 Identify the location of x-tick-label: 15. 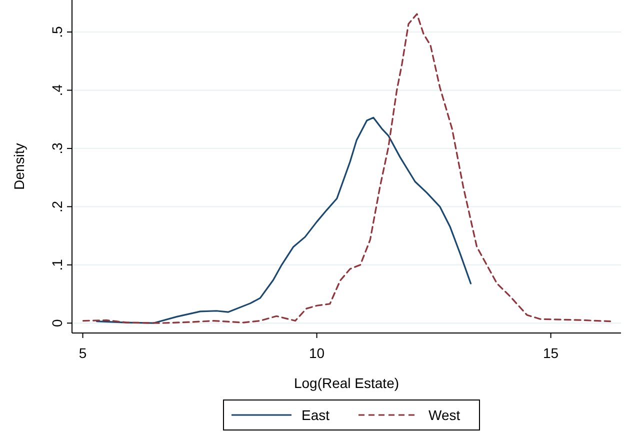
(551, 353).